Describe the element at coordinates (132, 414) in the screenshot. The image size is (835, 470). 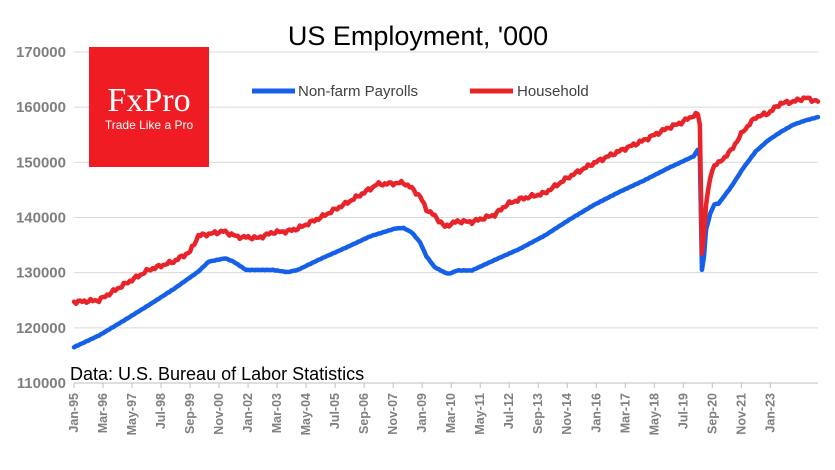
I see `x-tick-label: May-97` at that location.